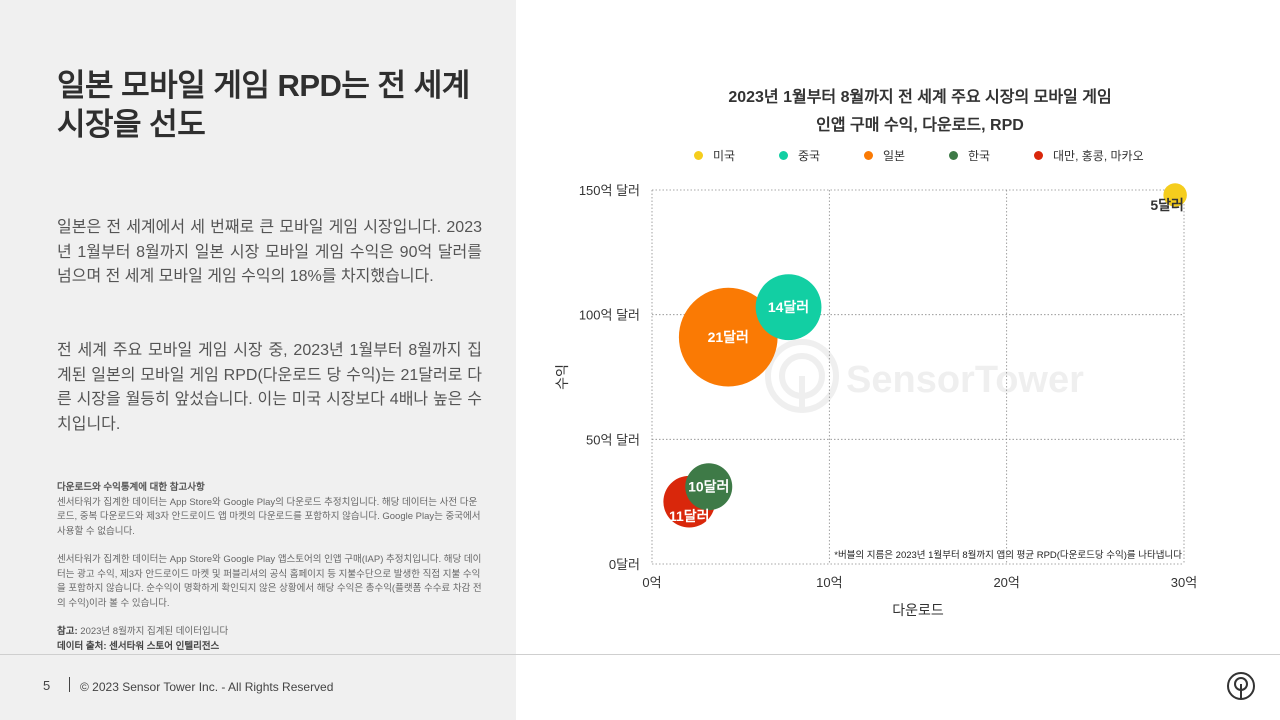 The height and width of the screenshot is (720, 1280). I want to click on footer-separator, so click(69, 684).